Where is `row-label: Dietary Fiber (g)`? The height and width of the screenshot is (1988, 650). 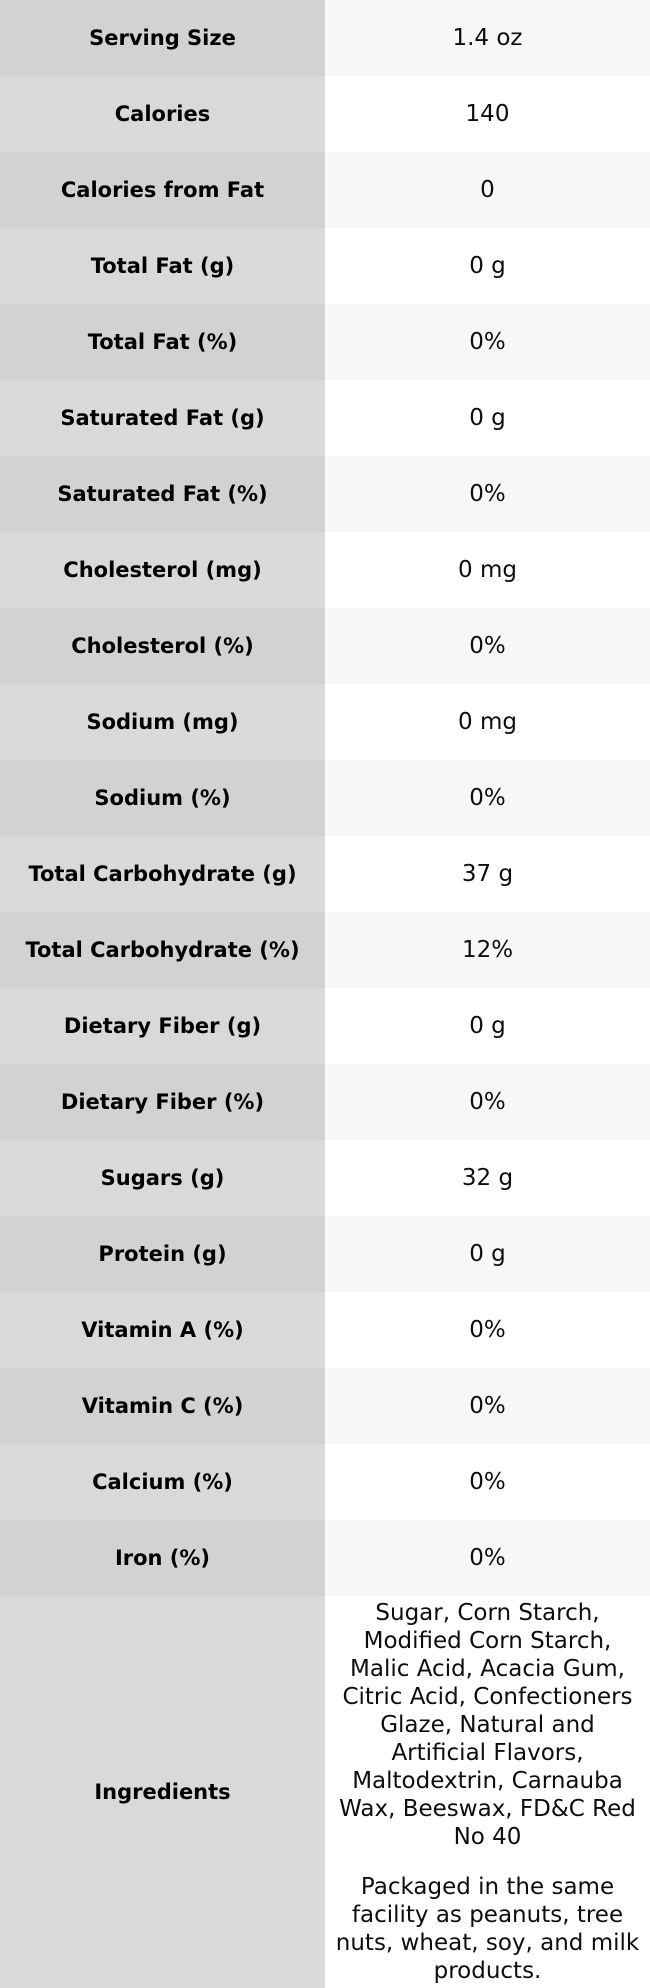
row-label: Dietary Fiber (g) is located at coordinates (162, 1026).